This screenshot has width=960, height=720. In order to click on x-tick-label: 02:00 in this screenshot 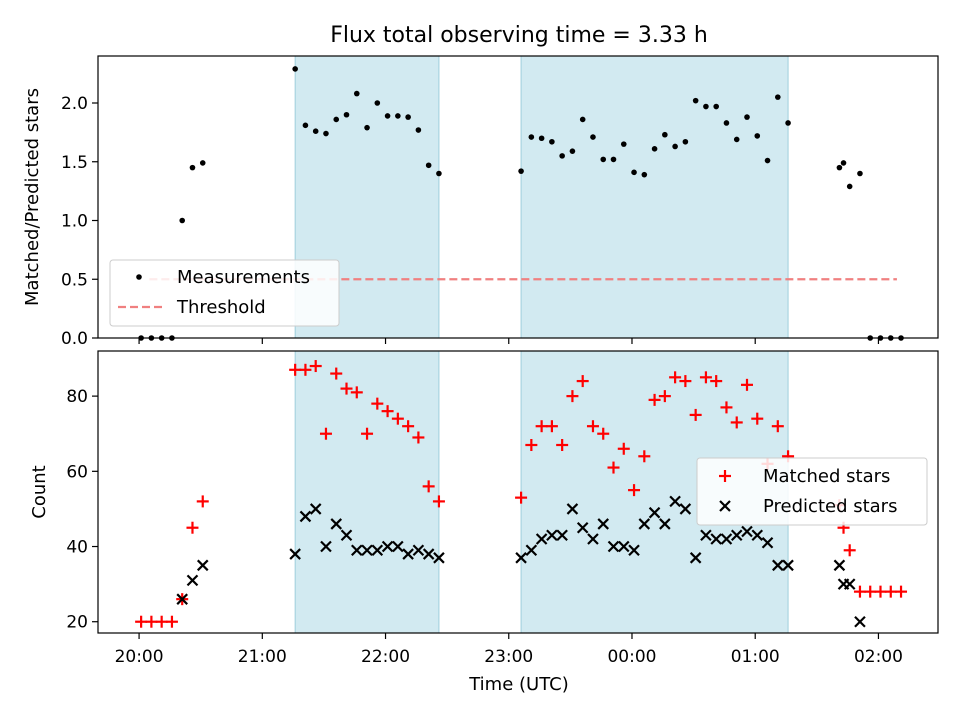, I will do `click(878, 657)`.